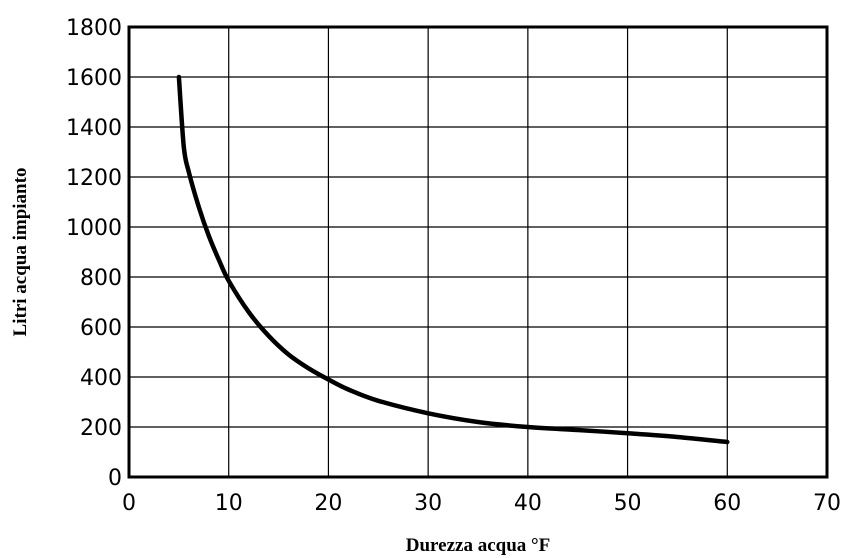  I want to click on y-tick-label: 400, so click(101, 378).